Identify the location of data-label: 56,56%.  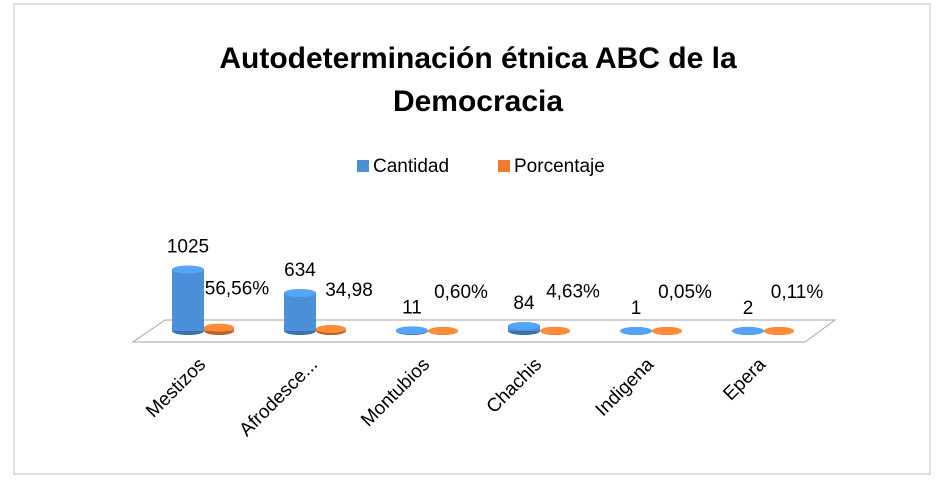
(237, 289).